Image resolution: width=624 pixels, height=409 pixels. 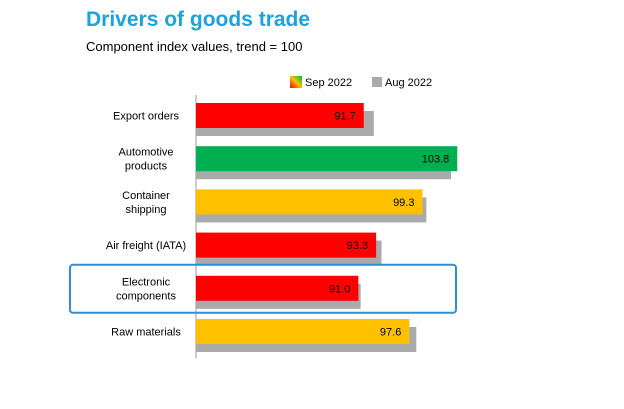 What do you see at coordinates (408, 83) in the screenshot?
I see `legend-label-aug-2022: Aug 2022` at bounding box center [408, 83].